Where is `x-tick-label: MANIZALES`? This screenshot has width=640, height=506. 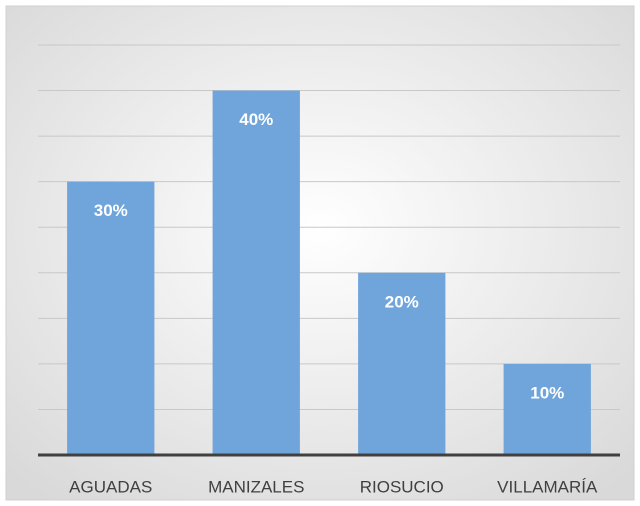
x-tick-label: MANIZALES is located at coordinates (256, 486).